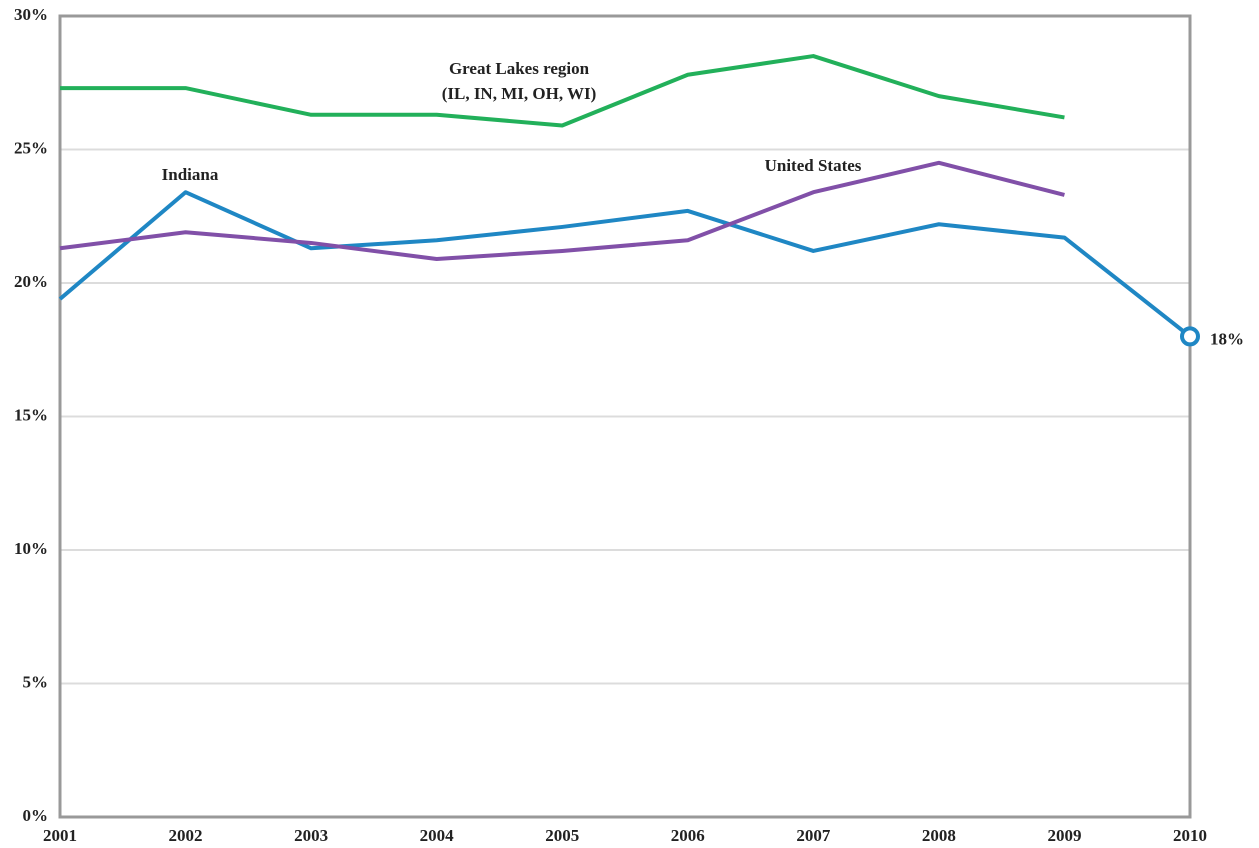 The image size is (1259, 848). I want to click on x-tick-label: 2006, so click(688, 835).